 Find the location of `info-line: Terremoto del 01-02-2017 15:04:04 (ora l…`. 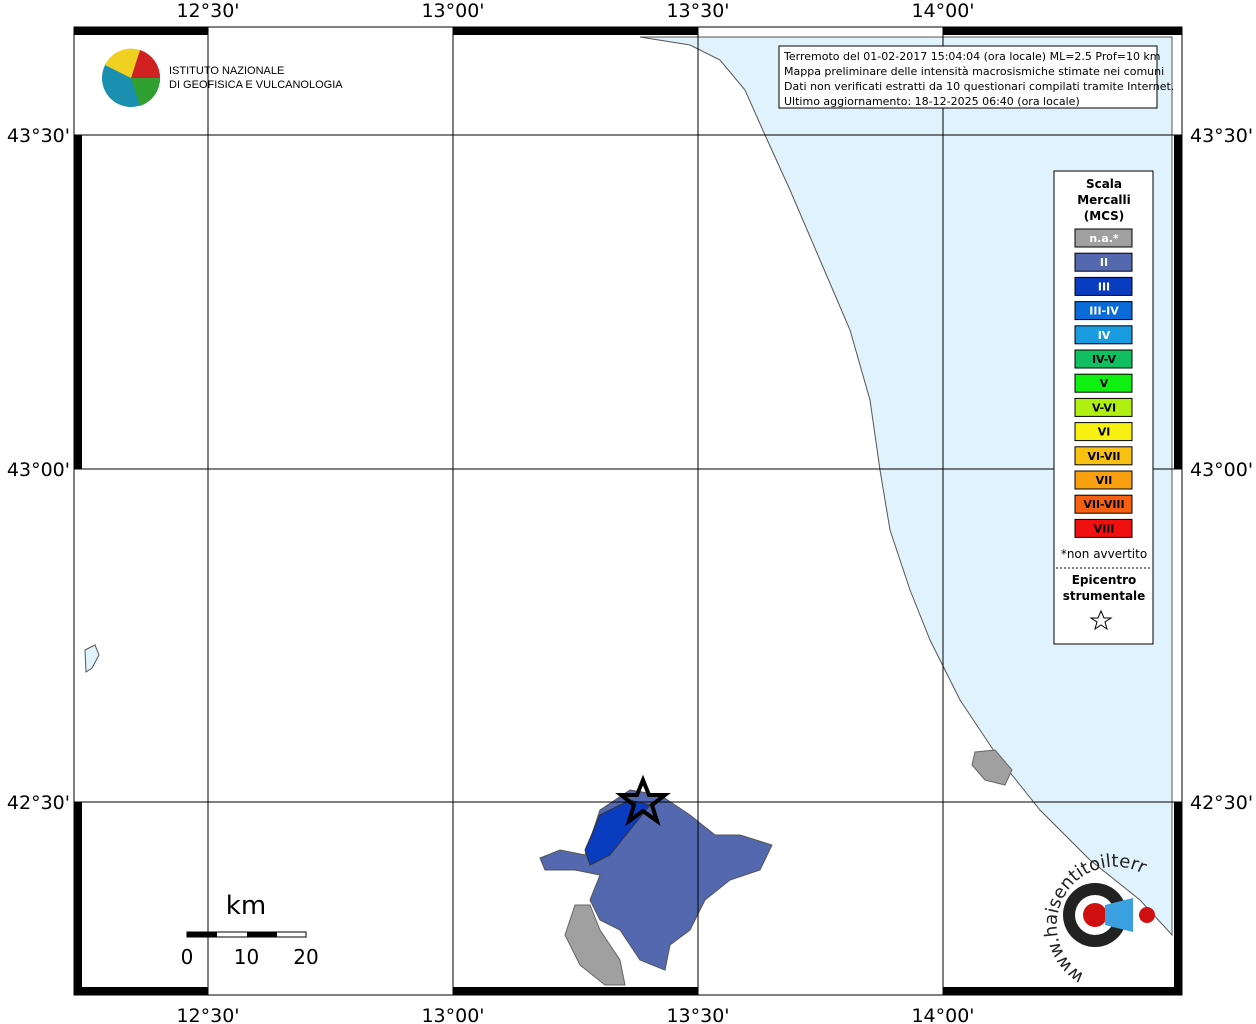

info-line: Terremoto del 01-02-2017 15:04:04 (ora l… is located at coordinates (972, 56).